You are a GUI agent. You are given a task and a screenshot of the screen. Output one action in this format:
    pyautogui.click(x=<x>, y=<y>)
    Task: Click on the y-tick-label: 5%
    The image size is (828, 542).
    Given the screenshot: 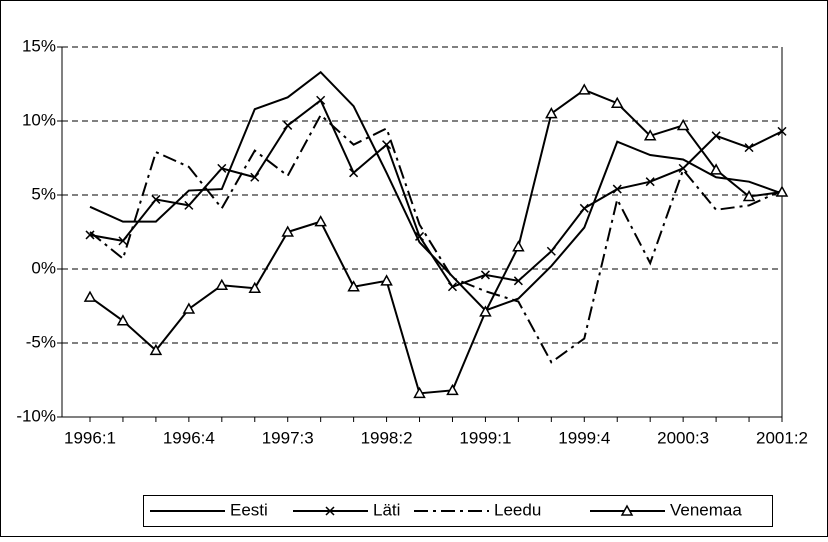 What is the action you would take?
    pyautogui.click(x=43, y=193)
    